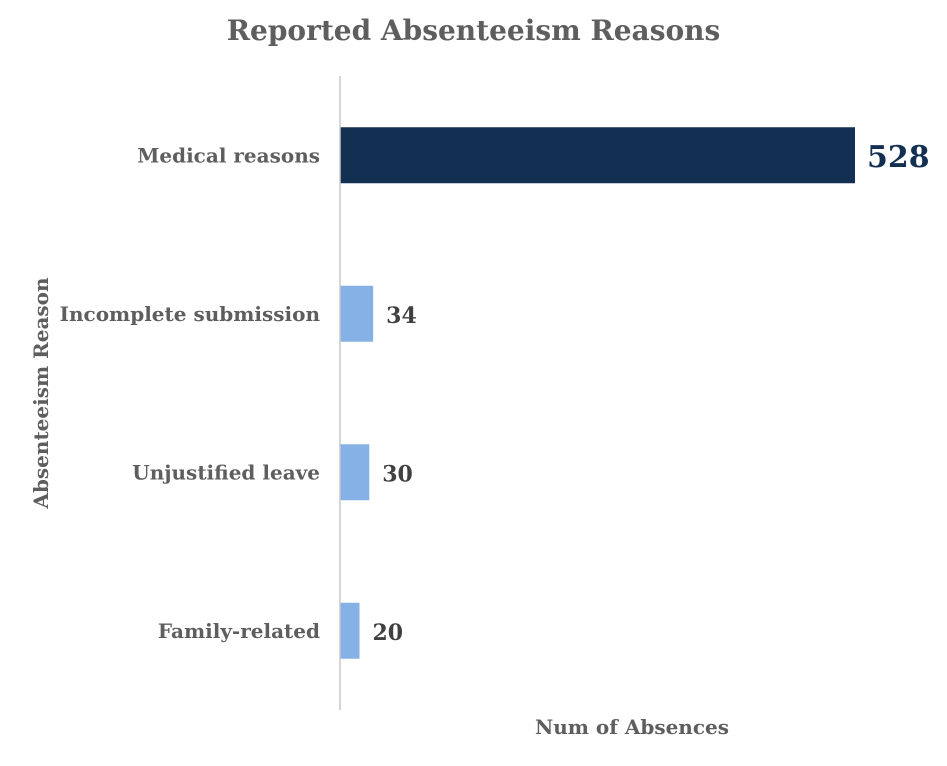 The height and width of the screenshot is (766, 947). I want to click on data-label: 528, so click(898, 157).